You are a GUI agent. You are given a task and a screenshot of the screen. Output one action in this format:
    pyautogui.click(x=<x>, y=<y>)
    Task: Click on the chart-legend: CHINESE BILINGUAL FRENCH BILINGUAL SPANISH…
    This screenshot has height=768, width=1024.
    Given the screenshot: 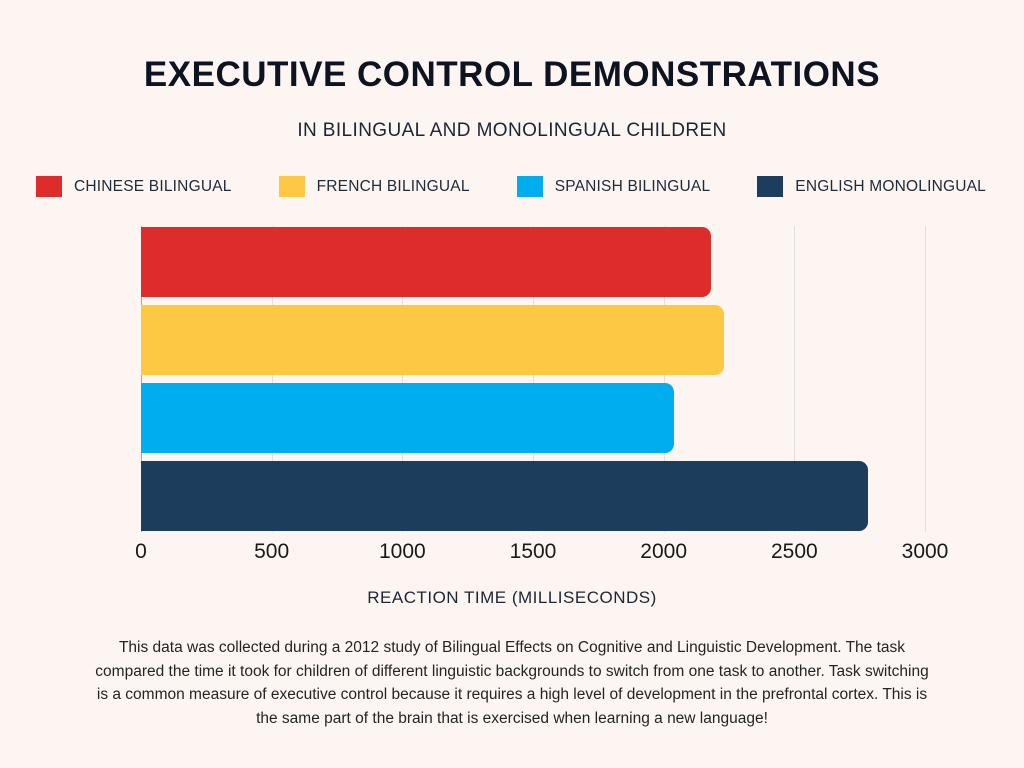 What is the action you would take?
    pyautogui.click(x=511, y=186)
    